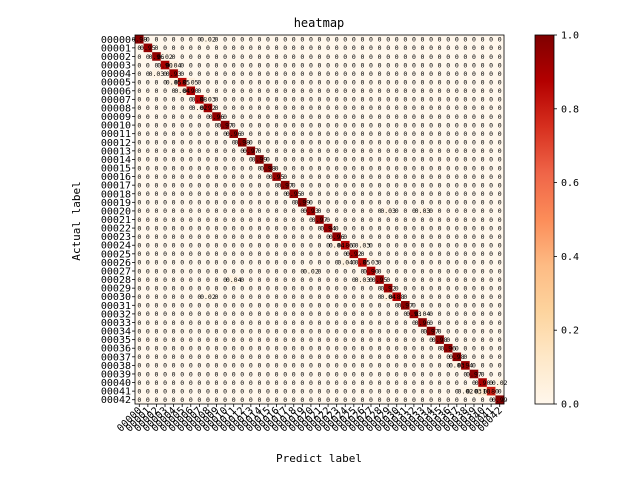 The image size is (640, 480). I want to click on heatmap-cell-r10-c15, so click(268, 125).